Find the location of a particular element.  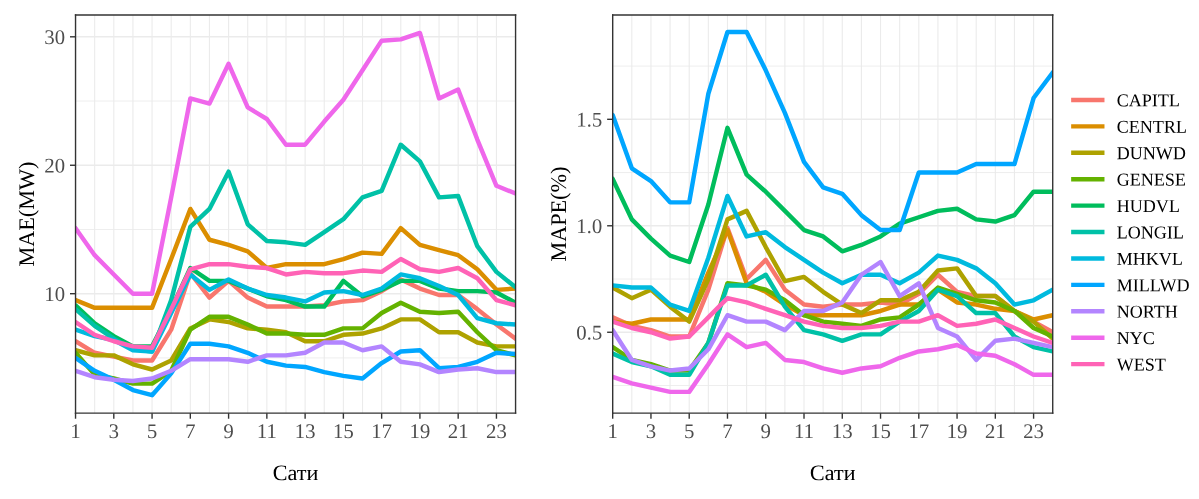

y-tick-label: 0.5 is located at coordinates (589, 332).